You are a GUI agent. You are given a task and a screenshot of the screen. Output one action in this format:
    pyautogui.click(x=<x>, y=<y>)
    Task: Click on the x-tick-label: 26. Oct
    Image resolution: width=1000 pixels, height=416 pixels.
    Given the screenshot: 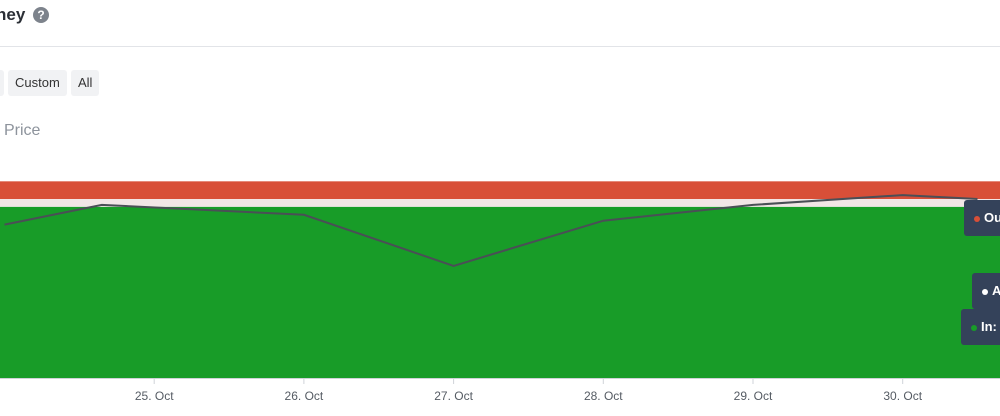 What is the action you would take?
    pyautogui.click(x=304, y=396)
    